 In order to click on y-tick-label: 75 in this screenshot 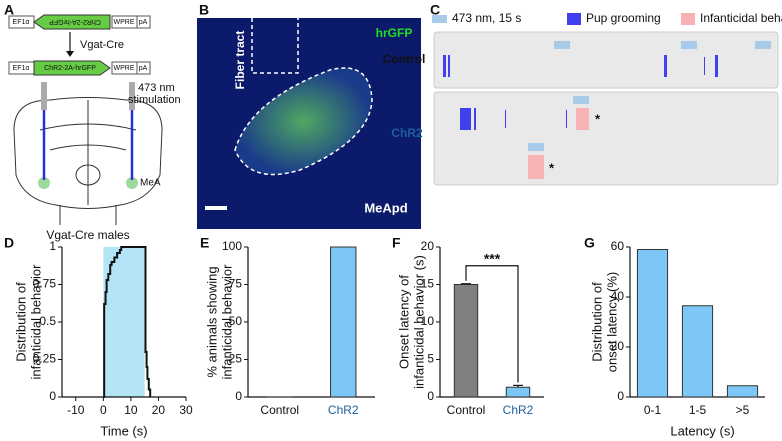, I will do `click(236, 284)`.